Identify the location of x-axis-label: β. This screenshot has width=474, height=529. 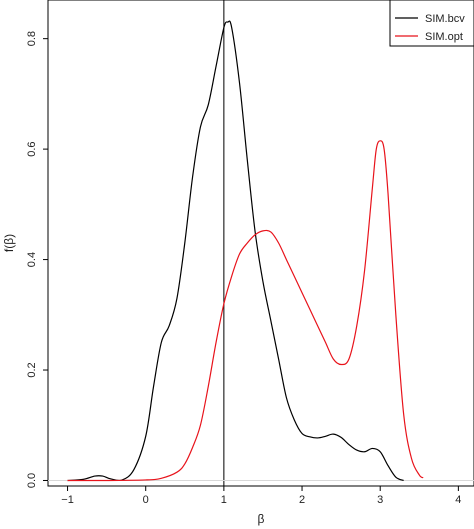
(261, 519).